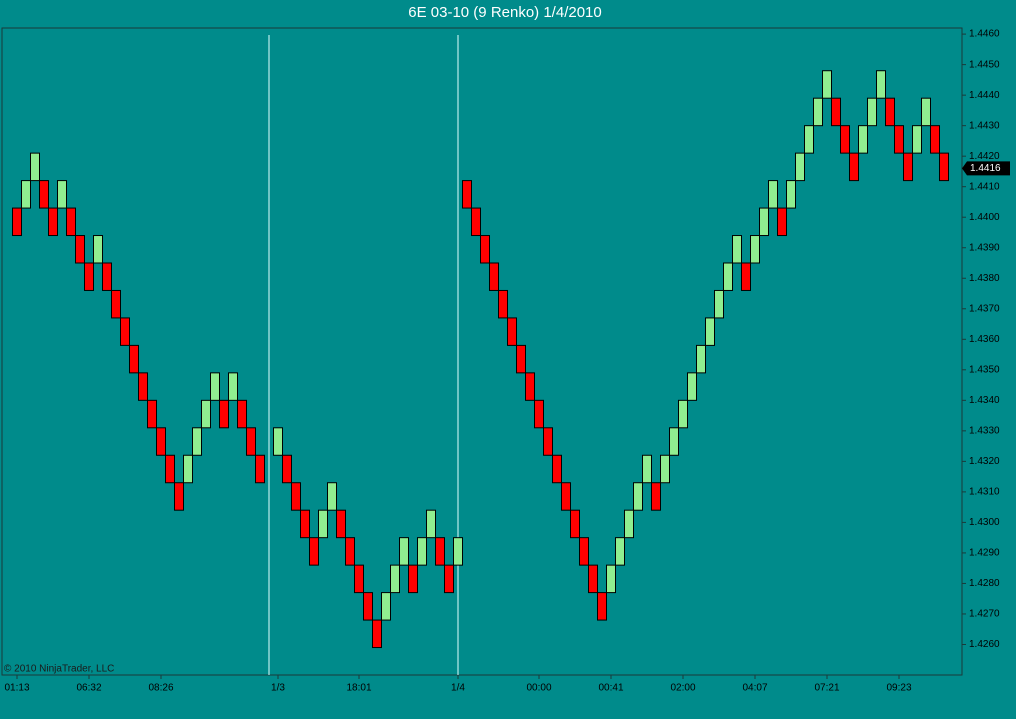 The width and height of the screenshot is (1016, 719). I want to click on y-tick-label: 1.4390, so click(984, 247).